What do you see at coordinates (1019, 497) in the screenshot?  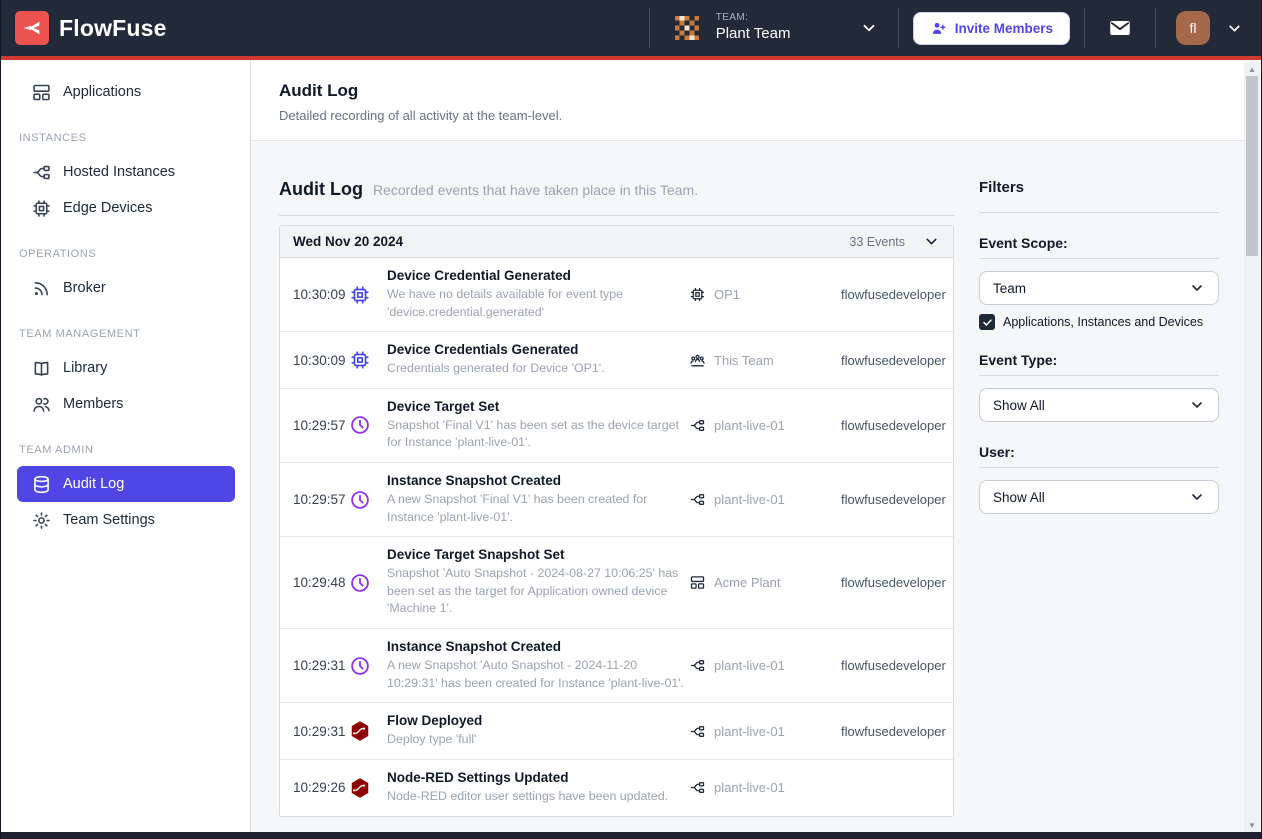 I see `user-filter-value: Show All` at bounding box center [1019, 497].